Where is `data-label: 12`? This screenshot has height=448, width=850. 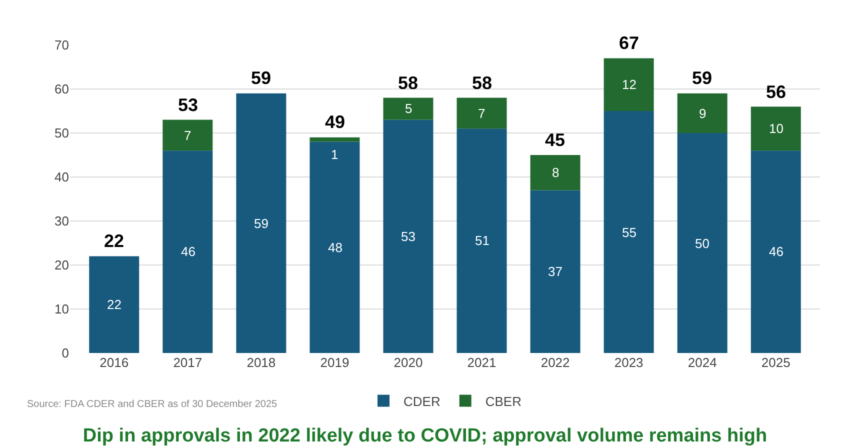 data-label: 12 is located at coordinates (629, 84).